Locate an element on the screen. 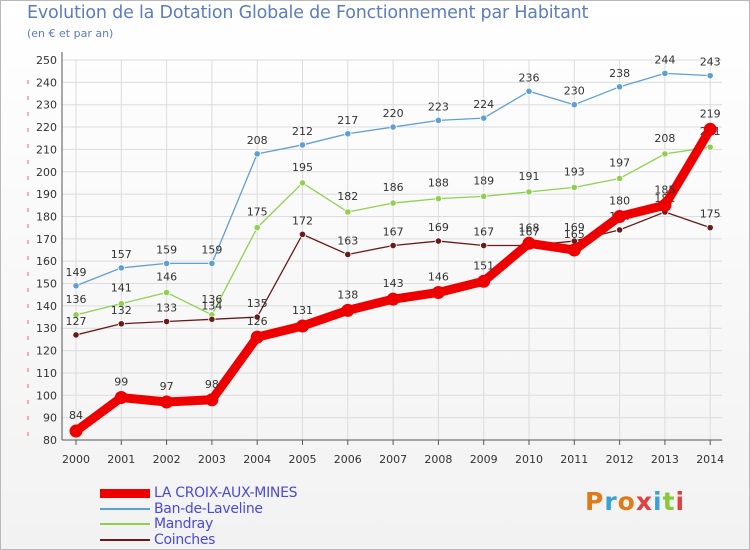 Image resolution: width=750 pixels, height=550 pixels. data-label: 197 is located at coordinates (619, 162).